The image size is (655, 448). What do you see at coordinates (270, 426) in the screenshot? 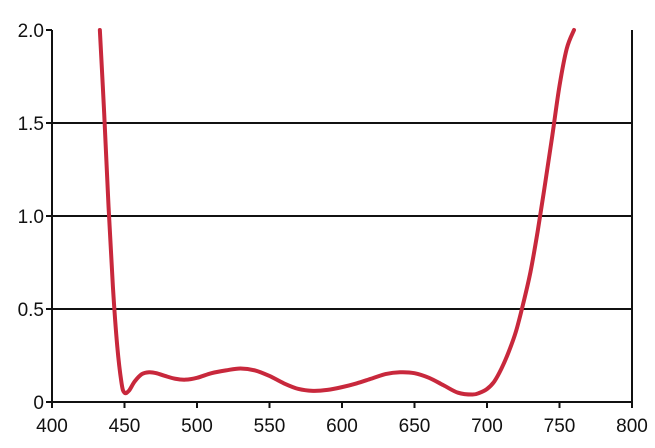
I see `x-tick-label-550: 550` at bounding box center [270, 426].